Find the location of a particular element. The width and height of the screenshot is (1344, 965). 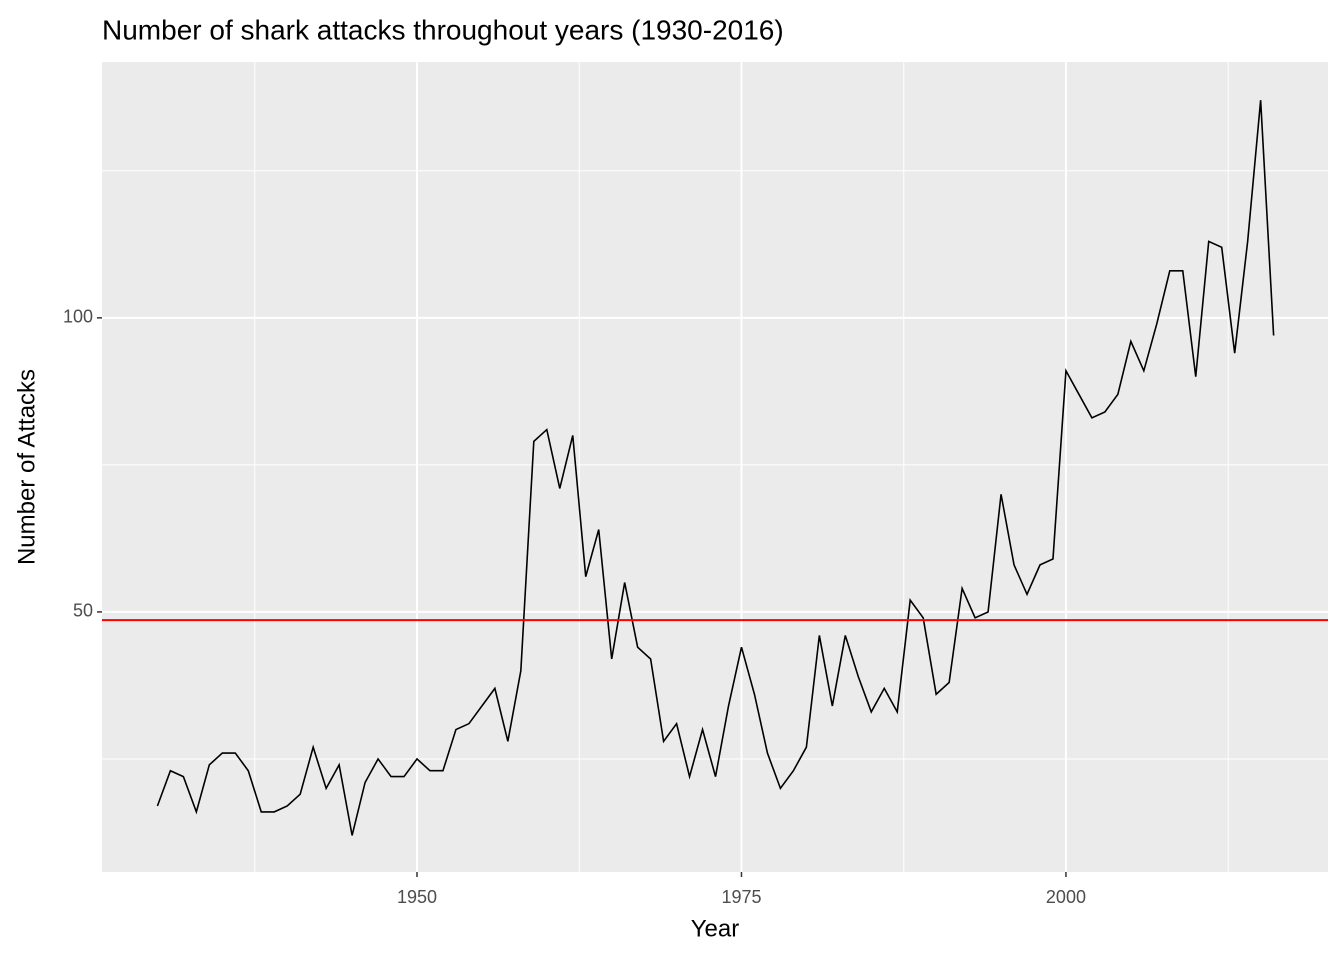

y-tick-label: 50 is located at coordinates (83, 611).